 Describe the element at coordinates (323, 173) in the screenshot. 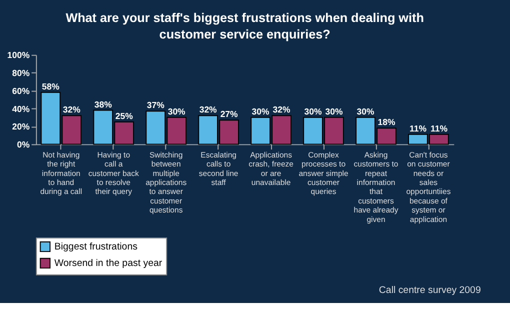

I see `x-tick-label: Complex processes to answer simple customer queries` at that location.